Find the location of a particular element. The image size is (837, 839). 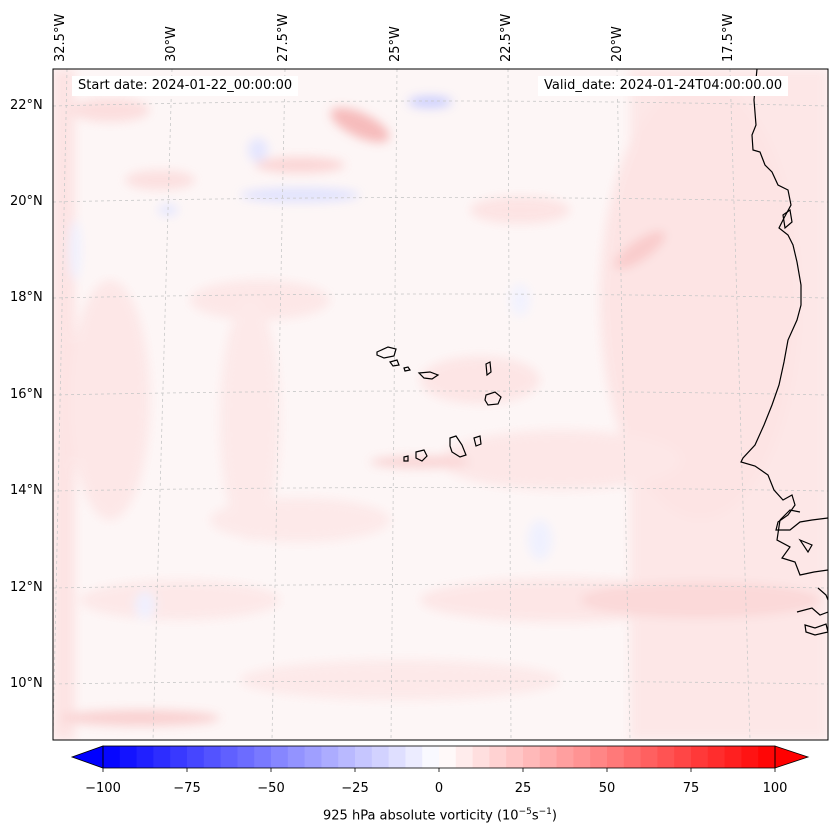

colorbar is located at coordinates (440, 758).